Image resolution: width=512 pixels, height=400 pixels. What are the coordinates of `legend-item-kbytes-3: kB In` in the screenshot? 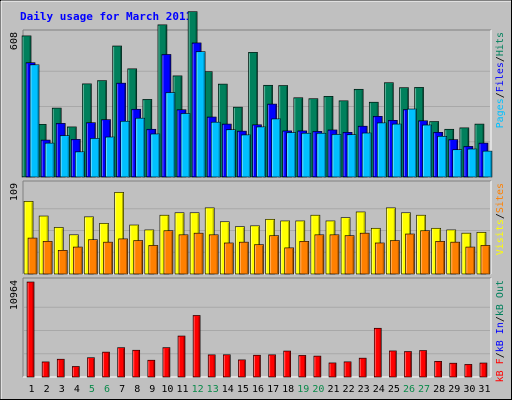 It's located at (500, 337).